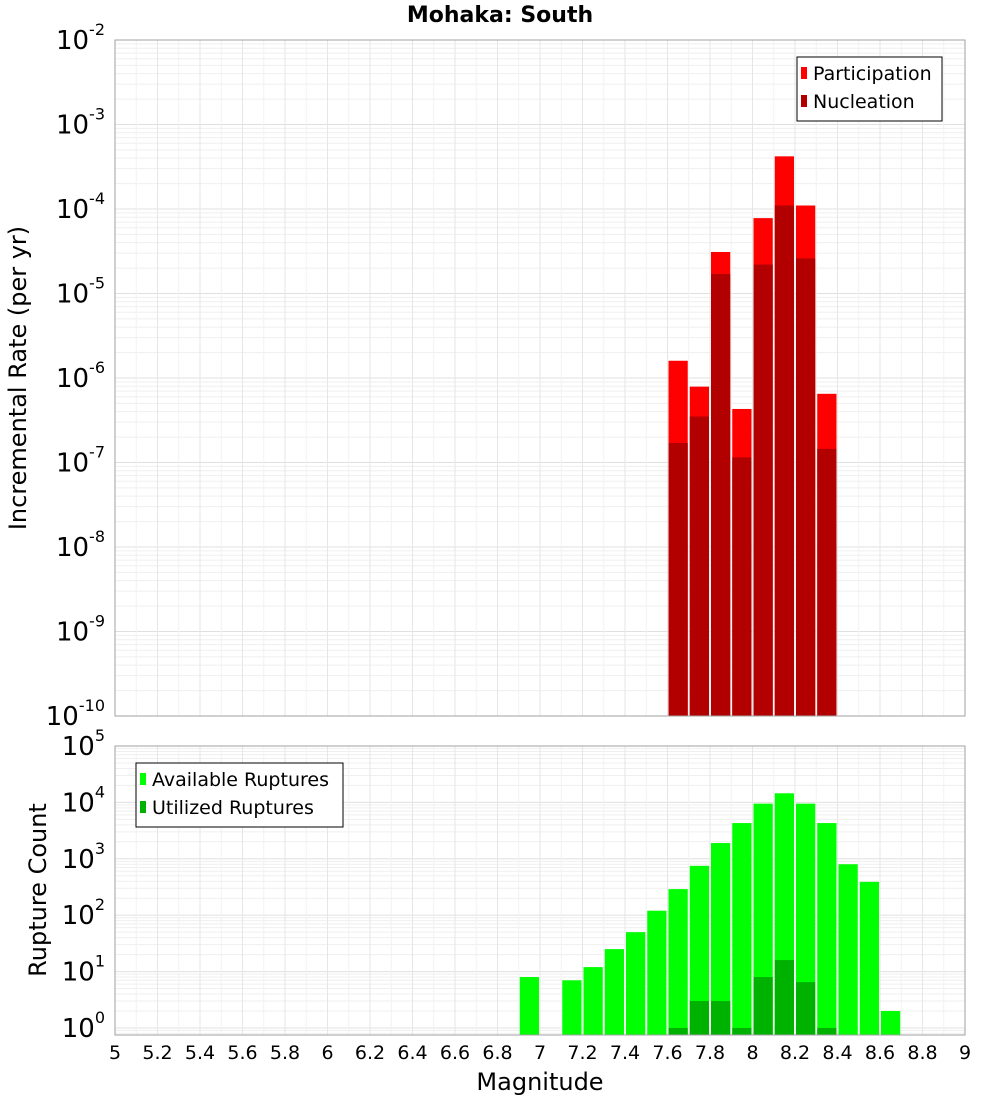 This screenshot has height=1100, width=1000. I want to click on count-legend-label: Utilized Ruptures, so click(233, 808).